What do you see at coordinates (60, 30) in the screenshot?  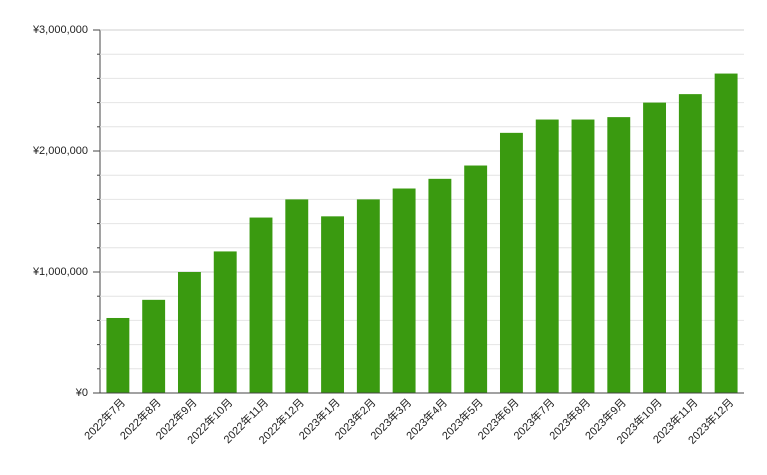 I see `y-tick-label: ¥3,000,000` at bounding box center [60, 30].